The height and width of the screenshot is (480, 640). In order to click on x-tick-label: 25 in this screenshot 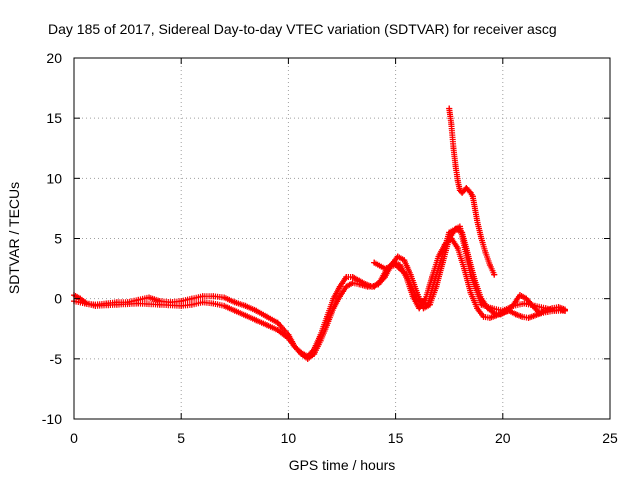, I will do `click(610, 438)`.